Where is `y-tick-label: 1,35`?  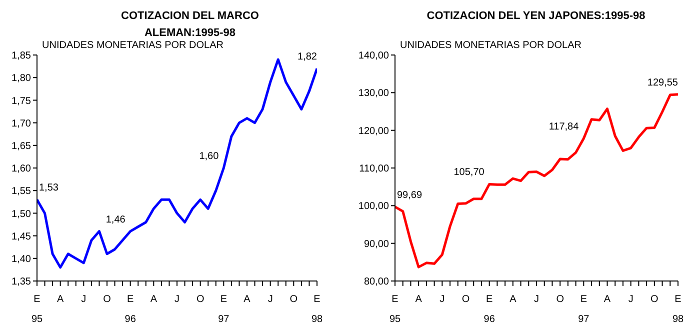 y-tick-label: 1,35 is located at coordinates (22, 282).